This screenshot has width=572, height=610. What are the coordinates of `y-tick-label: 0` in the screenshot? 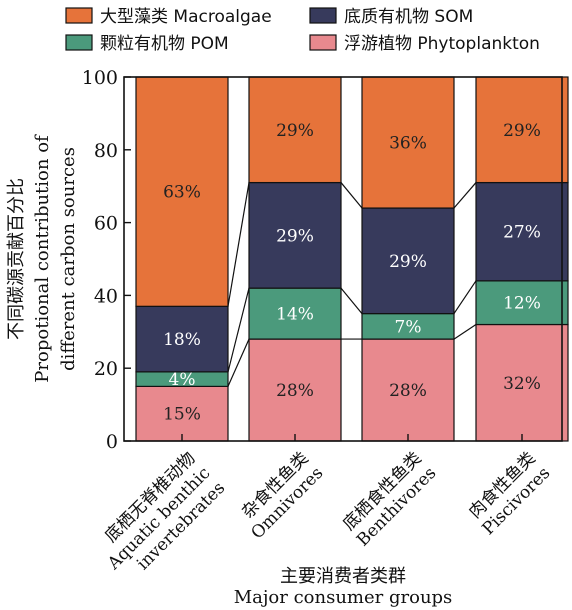 It's located at (112, 442).